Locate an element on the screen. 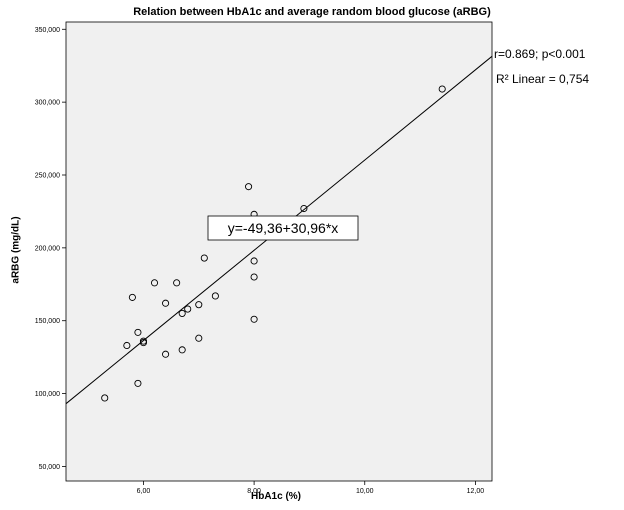 Image resolution: width=624 pixels, height=510 pixels. y-tick-label: 350,000 is located at coordinates (47, 30).